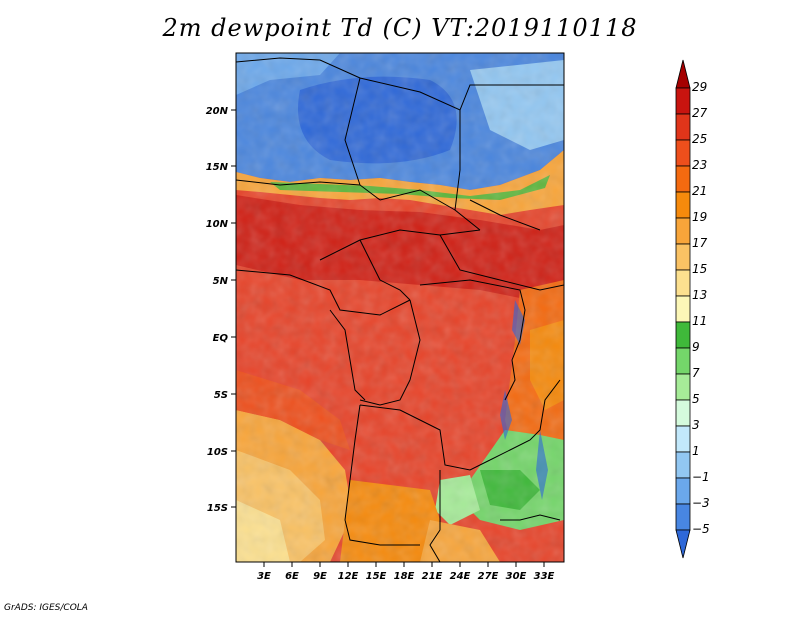 This screenshot has width=800, height=618. What do you see at coordinates (699, 269) in the screenshot?
I see `colorbar-label: 15` at bounding box center [699, 269].